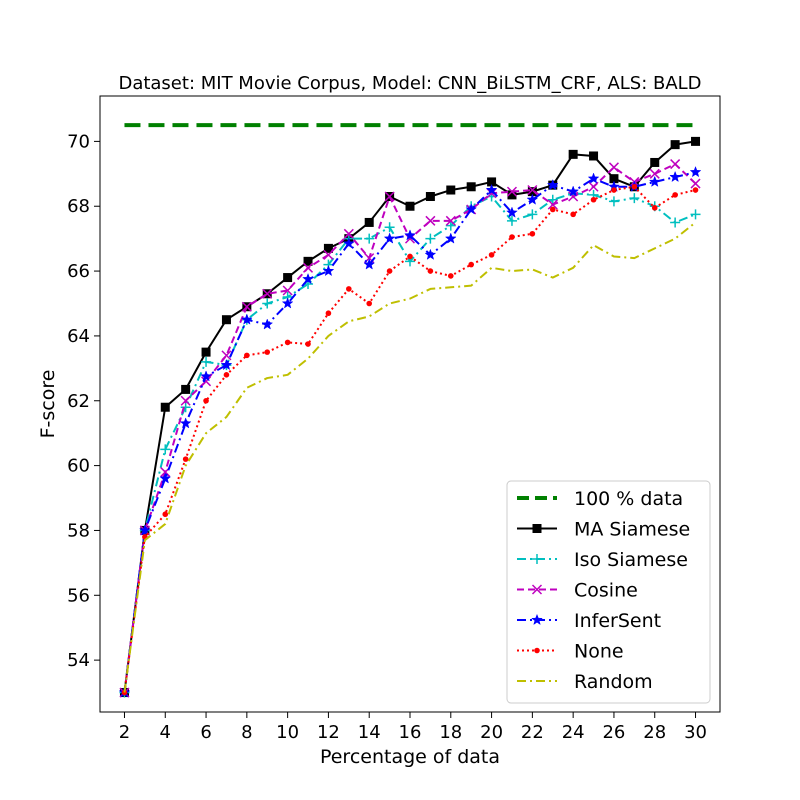 This screenshot has height=800, width=800. What do you see at coordinates (613, 682) in the screenshot?
I see `legend-label: Random` at bounding box center [613, 682].